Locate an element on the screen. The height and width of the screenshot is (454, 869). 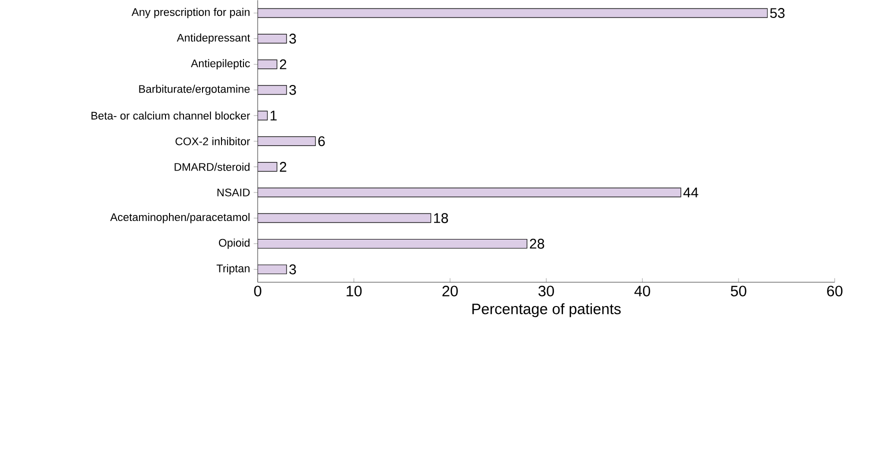
y-tick-label: Barbiturate/ergotamine is located at coordinates (194, 90).